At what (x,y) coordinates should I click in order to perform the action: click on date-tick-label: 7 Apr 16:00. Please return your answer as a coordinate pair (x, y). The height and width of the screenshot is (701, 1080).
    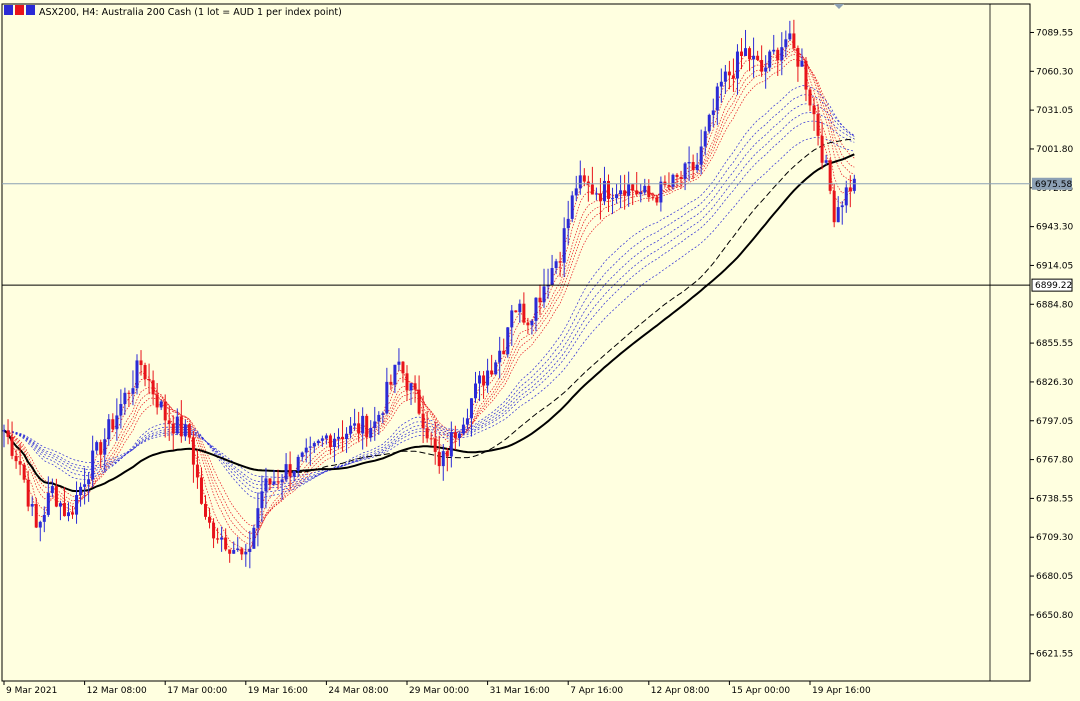
    Looking at the image, I should click on (596, 691).